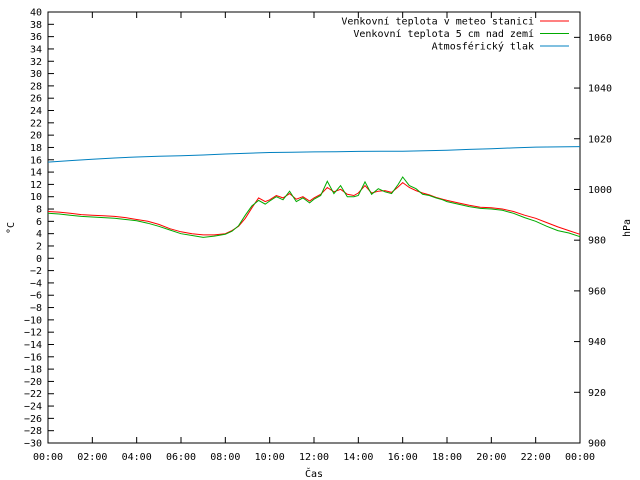  Describe the element at coordinates (597, 291) in the screenshot. I see `right-tick-label: 960` at that location.